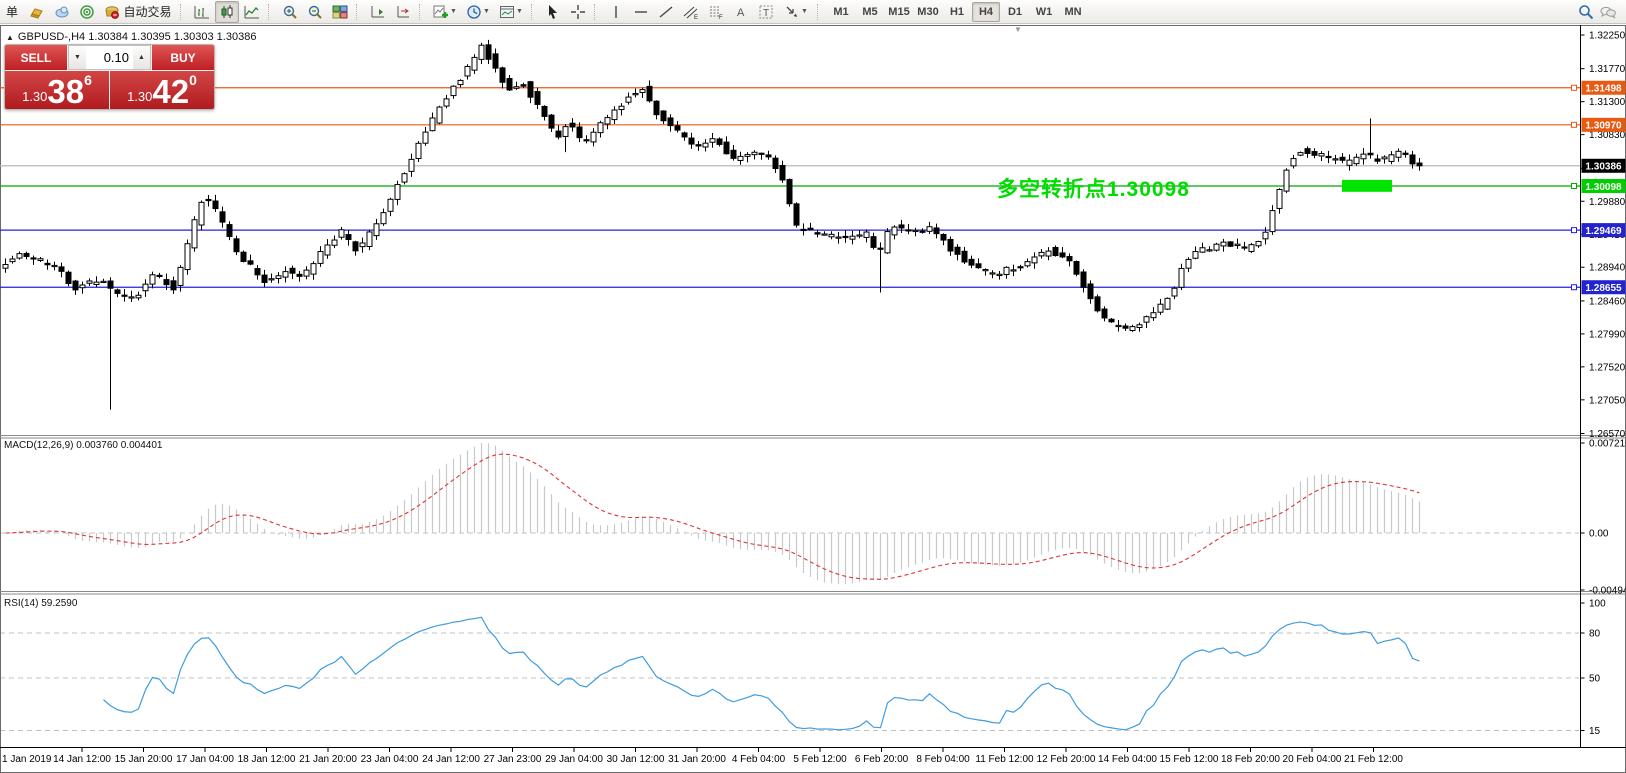  Describe the element at coordinates (445, 12) in the screenshot. I see `indicators-button: ▼` at that location.